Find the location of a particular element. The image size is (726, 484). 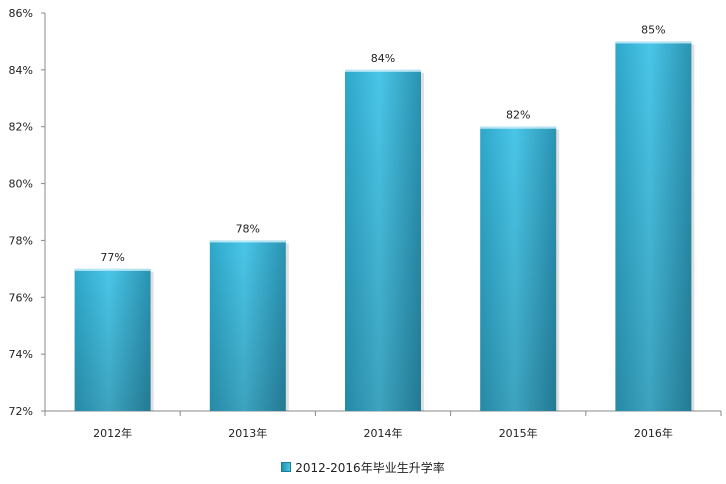

data-label: 78% is located at coordinates (248, 228).